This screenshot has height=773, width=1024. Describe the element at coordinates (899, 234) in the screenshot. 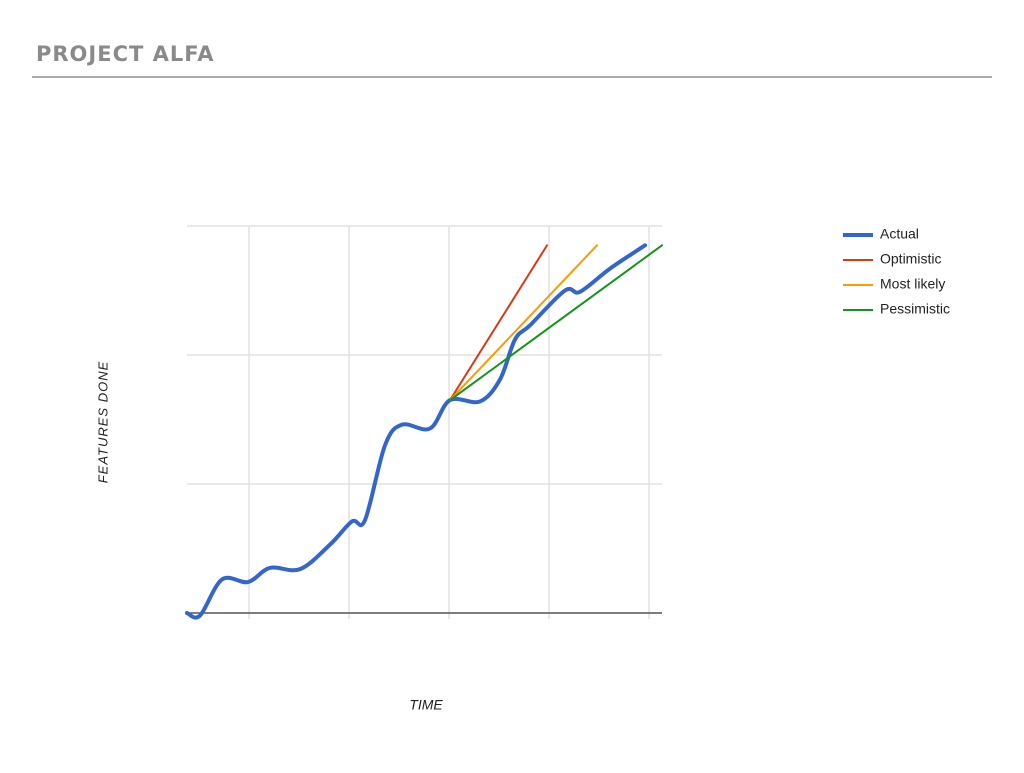

I see `legend-label: Actual` at that location.